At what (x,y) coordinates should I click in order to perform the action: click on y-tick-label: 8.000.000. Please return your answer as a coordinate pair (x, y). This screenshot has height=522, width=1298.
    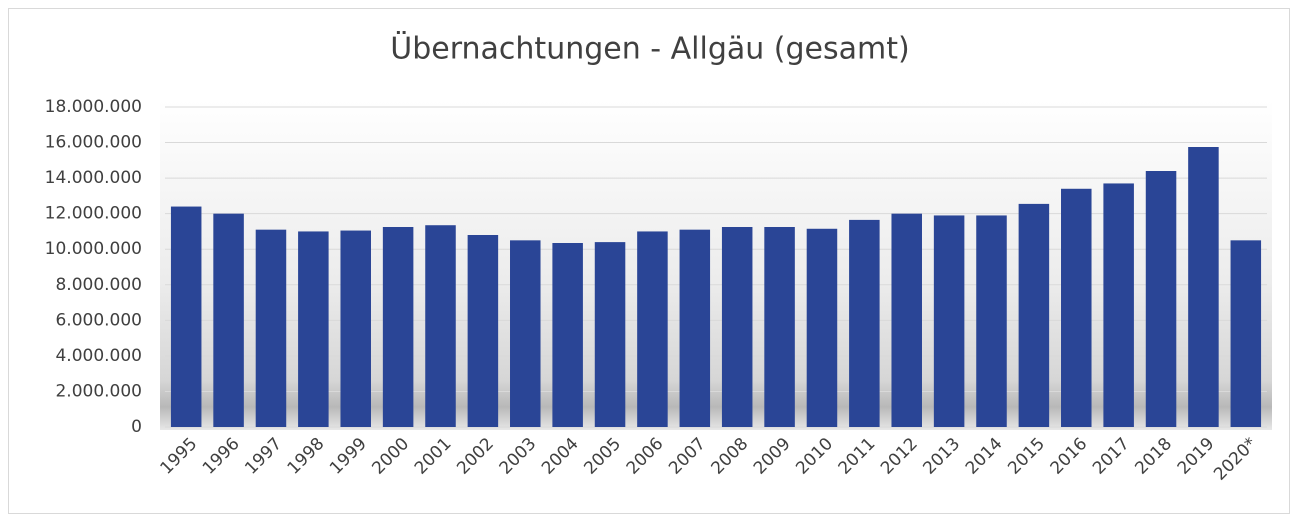
    Looking at the image, I should click on (98, 285).